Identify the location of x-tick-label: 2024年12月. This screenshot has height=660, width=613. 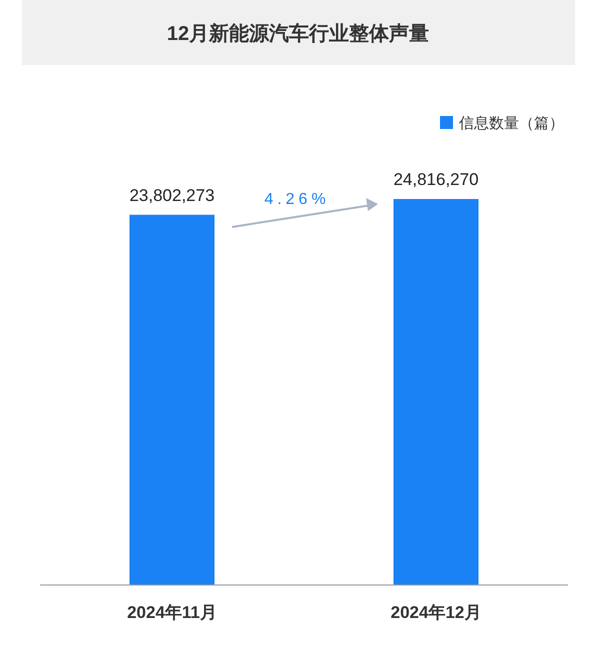
(436, 612).